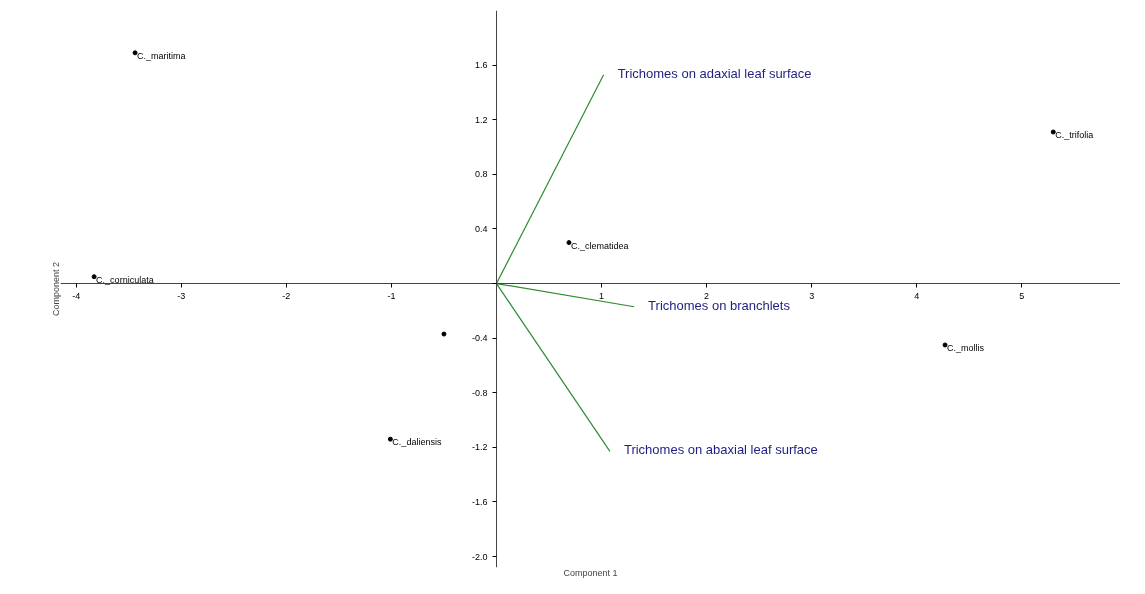 This screenshot has height=594, width=1145. I want to click on y-tick-label: 0.8, so click(481, 174).